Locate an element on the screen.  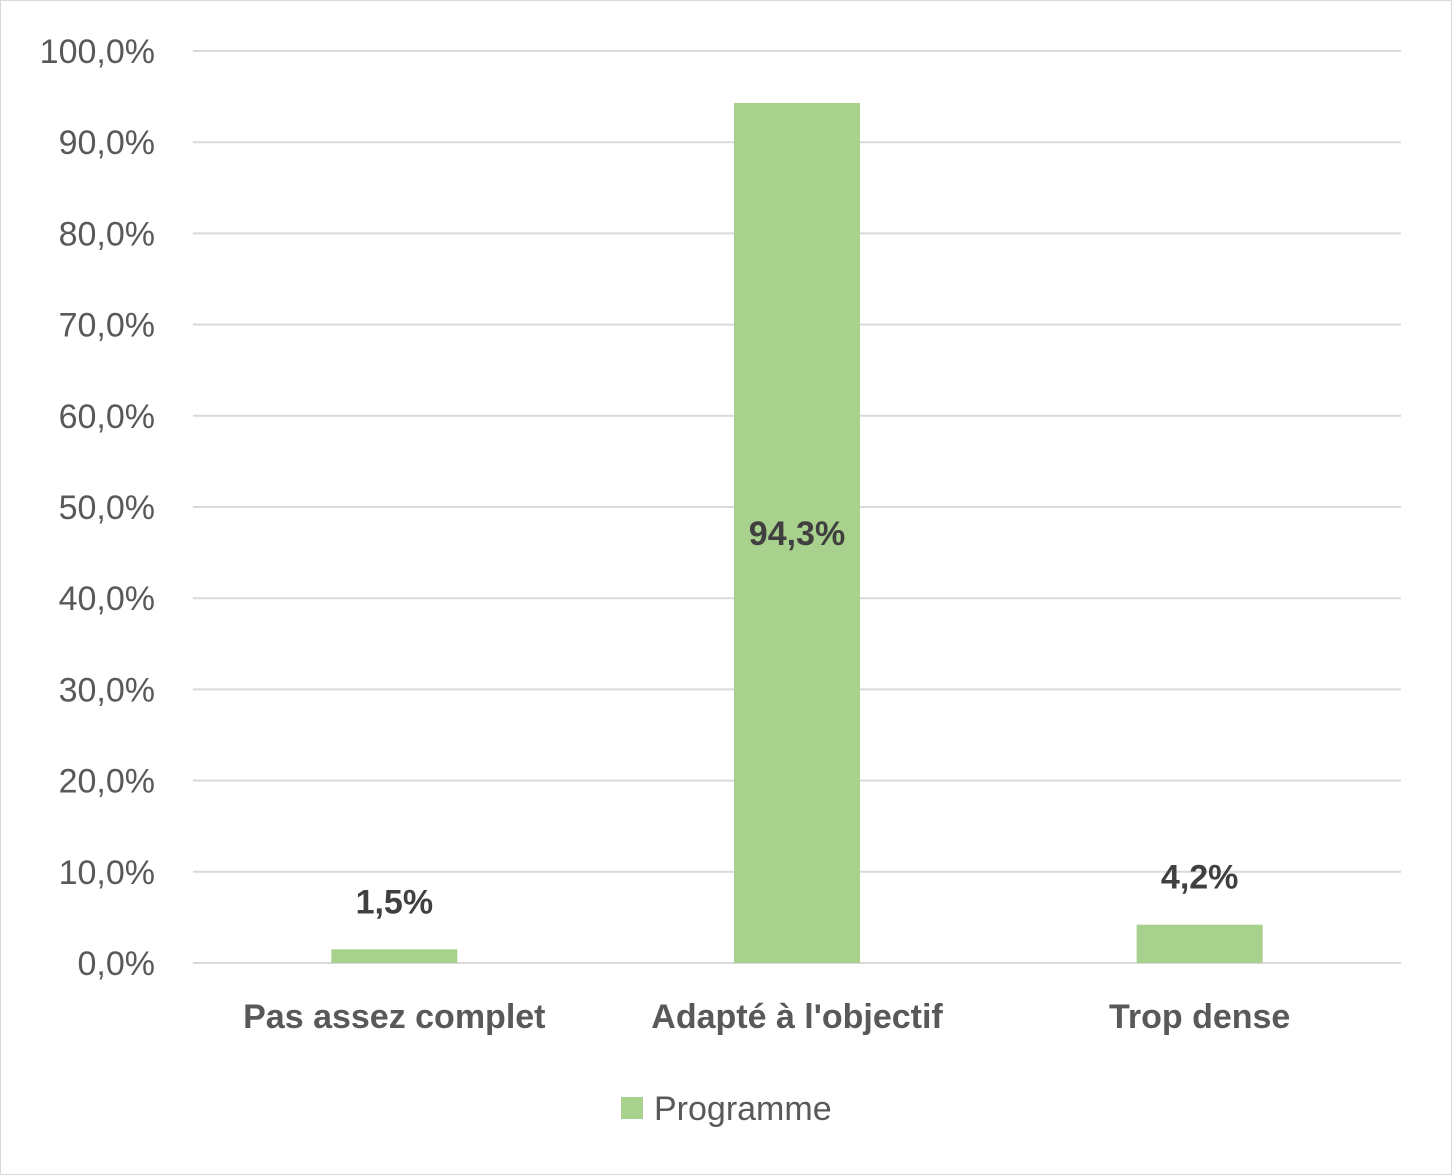
y-tick-label: 70,0% is located at coordinates (107, 326).